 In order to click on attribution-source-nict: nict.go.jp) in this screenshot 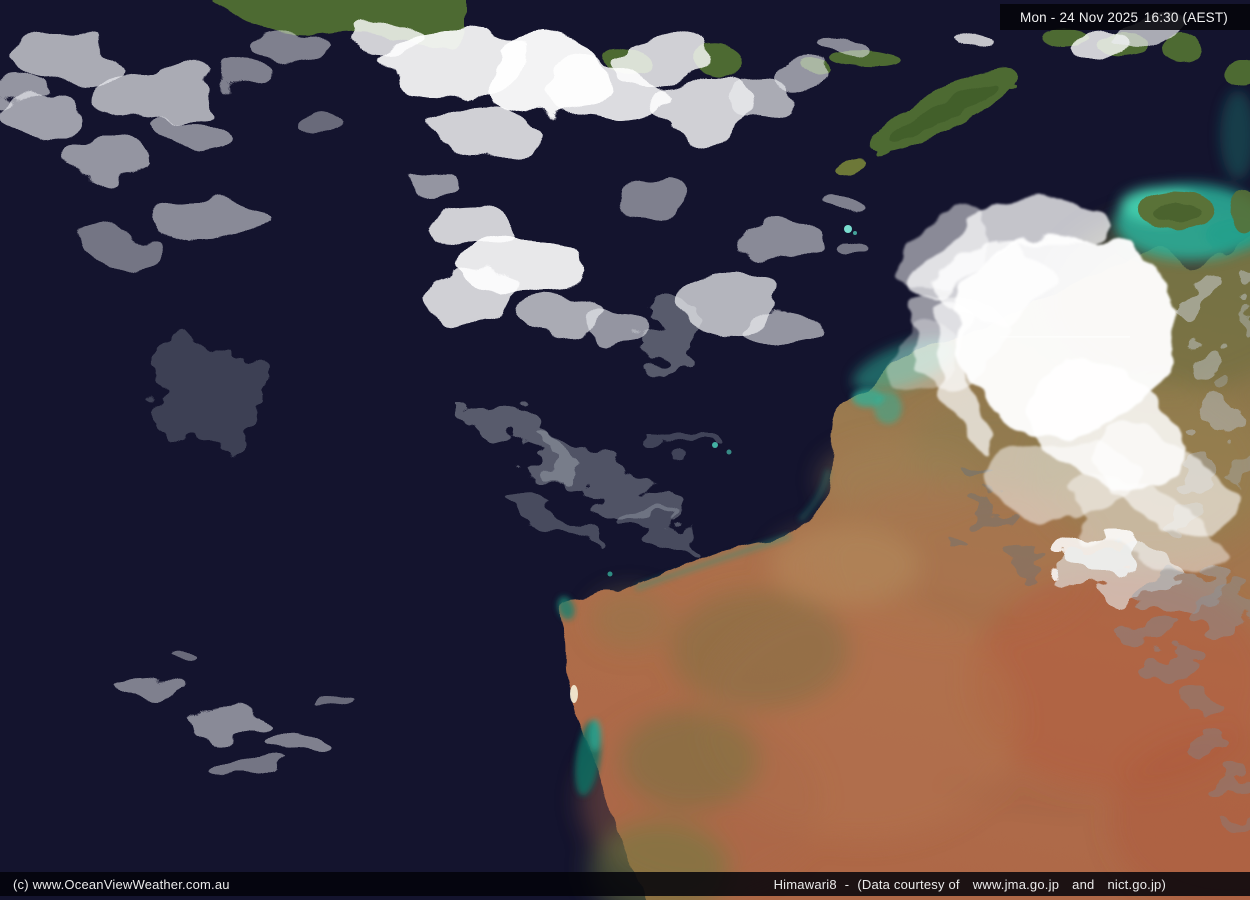, I will do `click(1136, 884)`.